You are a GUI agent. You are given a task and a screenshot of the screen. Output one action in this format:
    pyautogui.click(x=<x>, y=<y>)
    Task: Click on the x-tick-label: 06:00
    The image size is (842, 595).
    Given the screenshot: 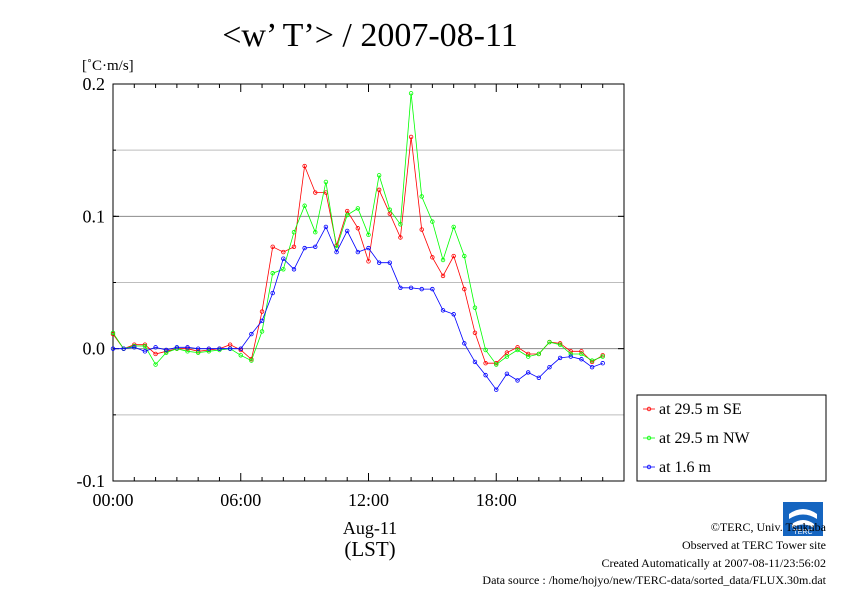 What is the action you would take?
    pyautogui.click(x=240, y=500)
    